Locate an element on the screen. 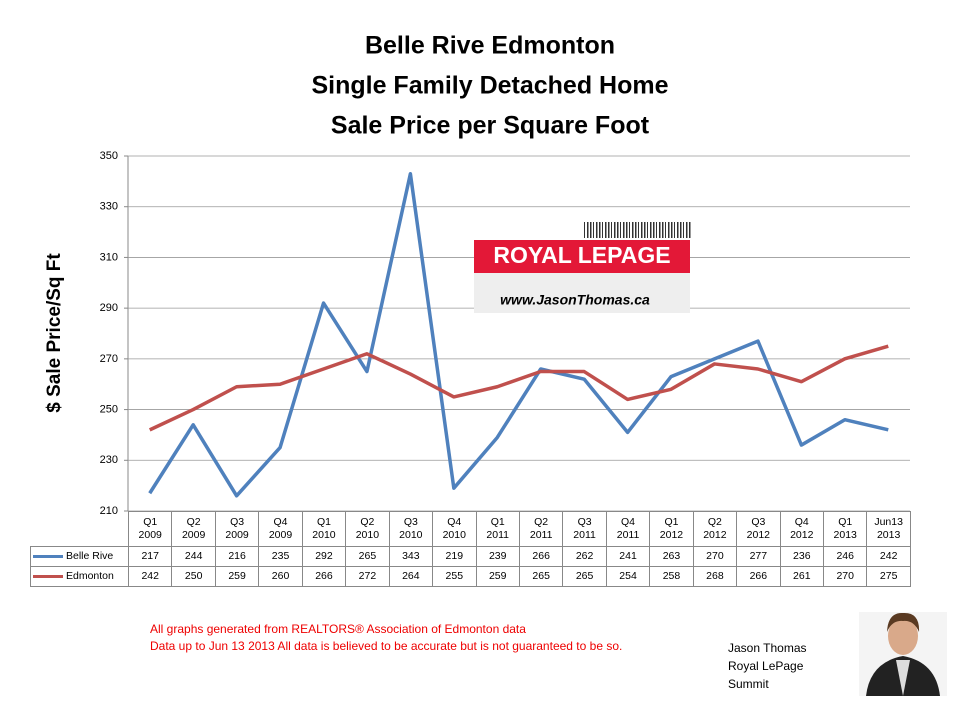 Image resolution: width=960 pixels, height=720 pixels. data-label: 242 is located at coordinates (888, 556).